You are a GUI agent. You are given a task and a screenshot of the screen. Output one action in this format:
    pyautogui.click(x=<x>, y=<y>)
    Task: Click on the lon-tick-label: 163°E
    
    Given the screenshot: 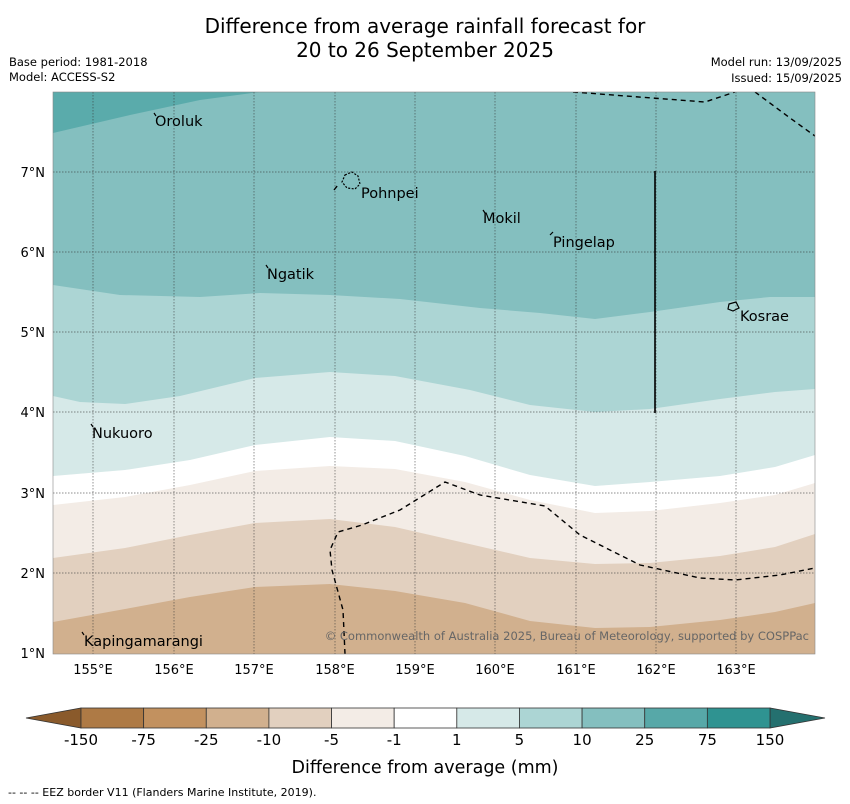 What is the action you would take?
    pyautogui.click(x=736, y=670)
    